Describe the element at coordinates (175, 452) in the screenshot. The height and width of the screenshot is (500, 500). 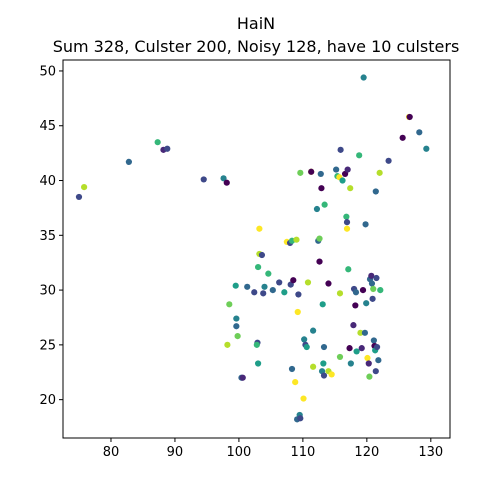
I see `x-tick-label: 90` at that location.